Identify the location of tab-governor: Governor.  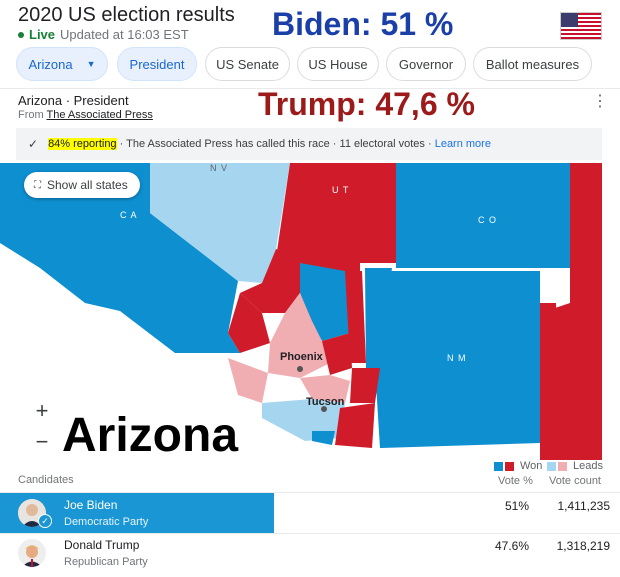
(426, 64).